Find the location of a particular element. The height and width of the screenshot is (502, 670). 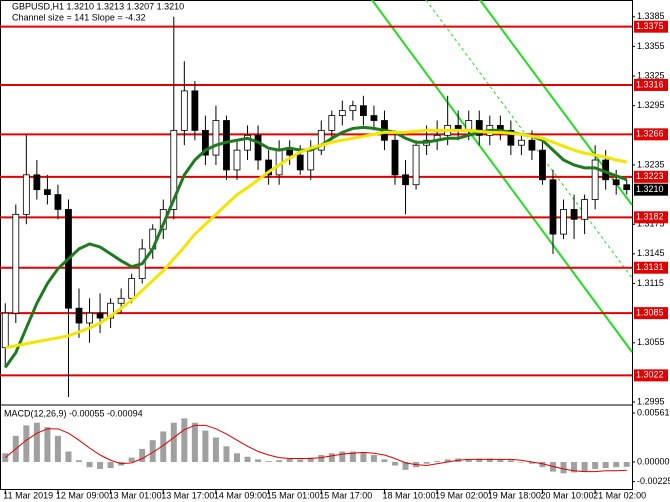

y-tick-label: 1.3295 is located at coordinates (651, 105).